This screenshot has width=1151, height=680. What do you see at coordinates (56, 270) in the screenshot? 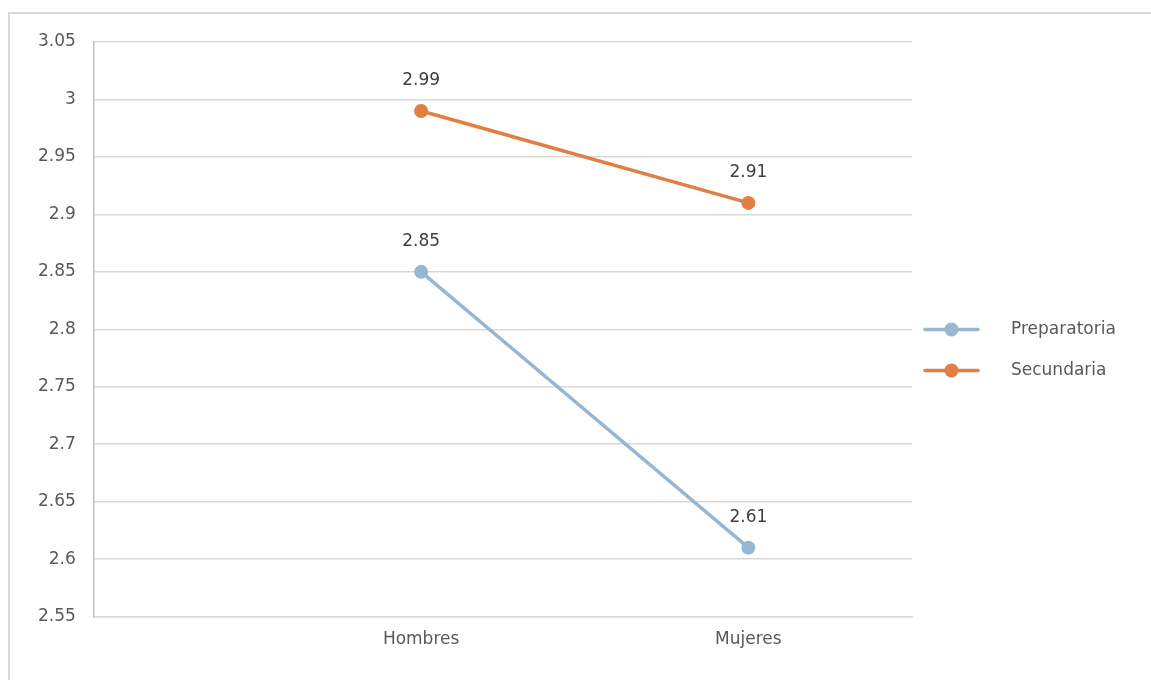
I see `y-tick-label: 2.85` at bounding box center [56, 270].